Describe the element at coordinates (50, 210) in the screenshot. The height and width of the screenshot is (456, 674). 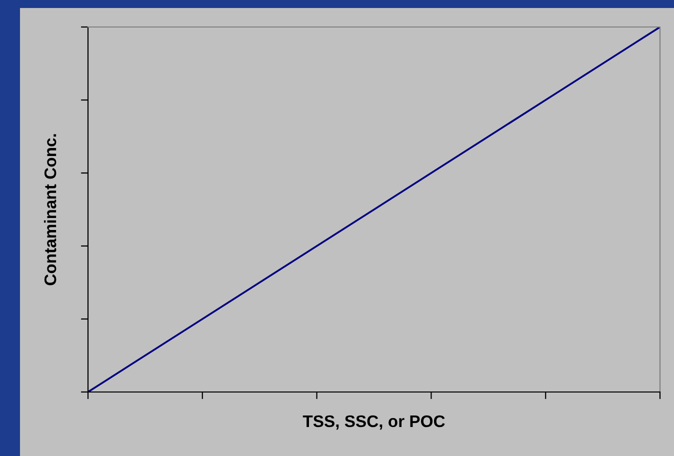
I see `y-axis-title: Contaminant Conc.` at that location.